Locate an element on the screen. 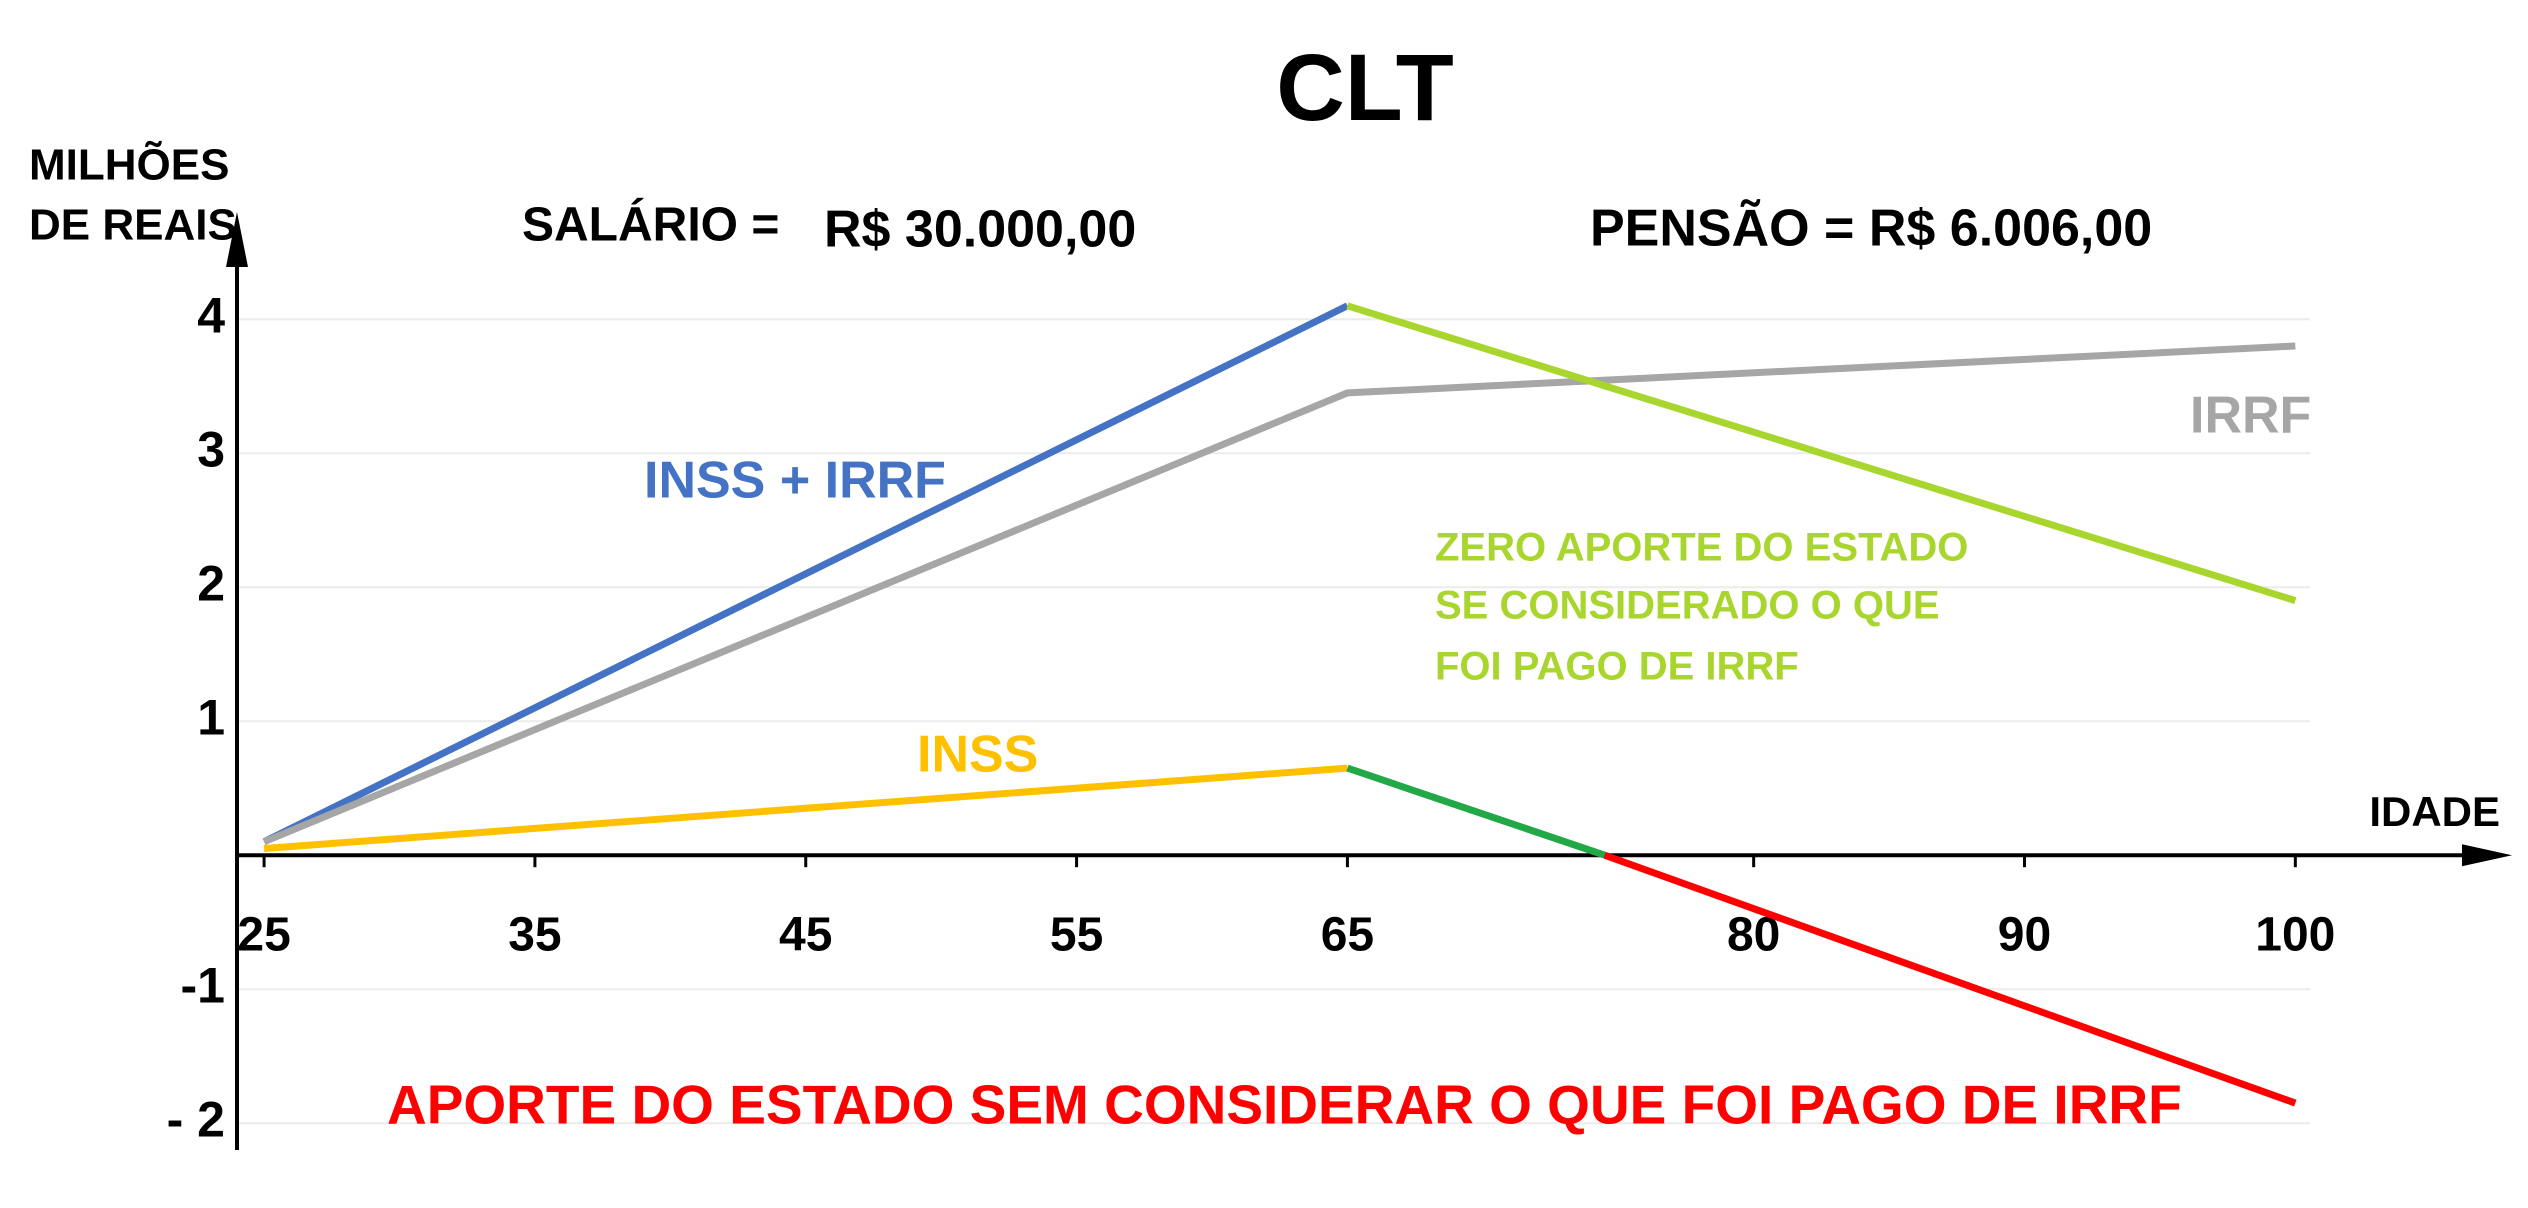 The image size is (2528, 1208). annotation: FOI PAGO DE IRRF is located at coordinates (1617, 667).